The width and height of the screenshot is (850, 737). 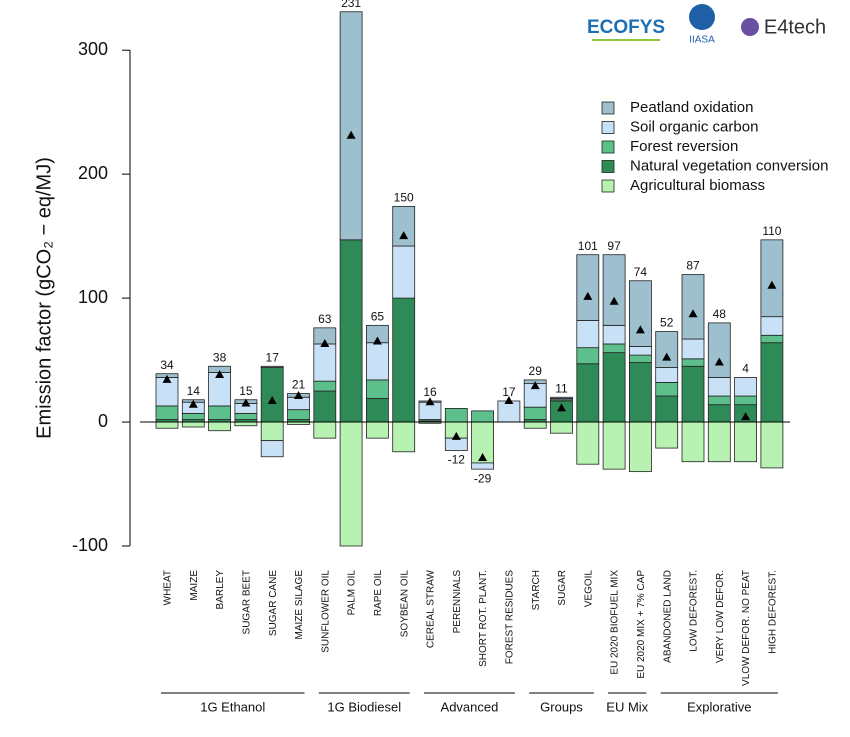 I want to click on x-tick-label: SUGAR BEET, so click(x=247, y=602).